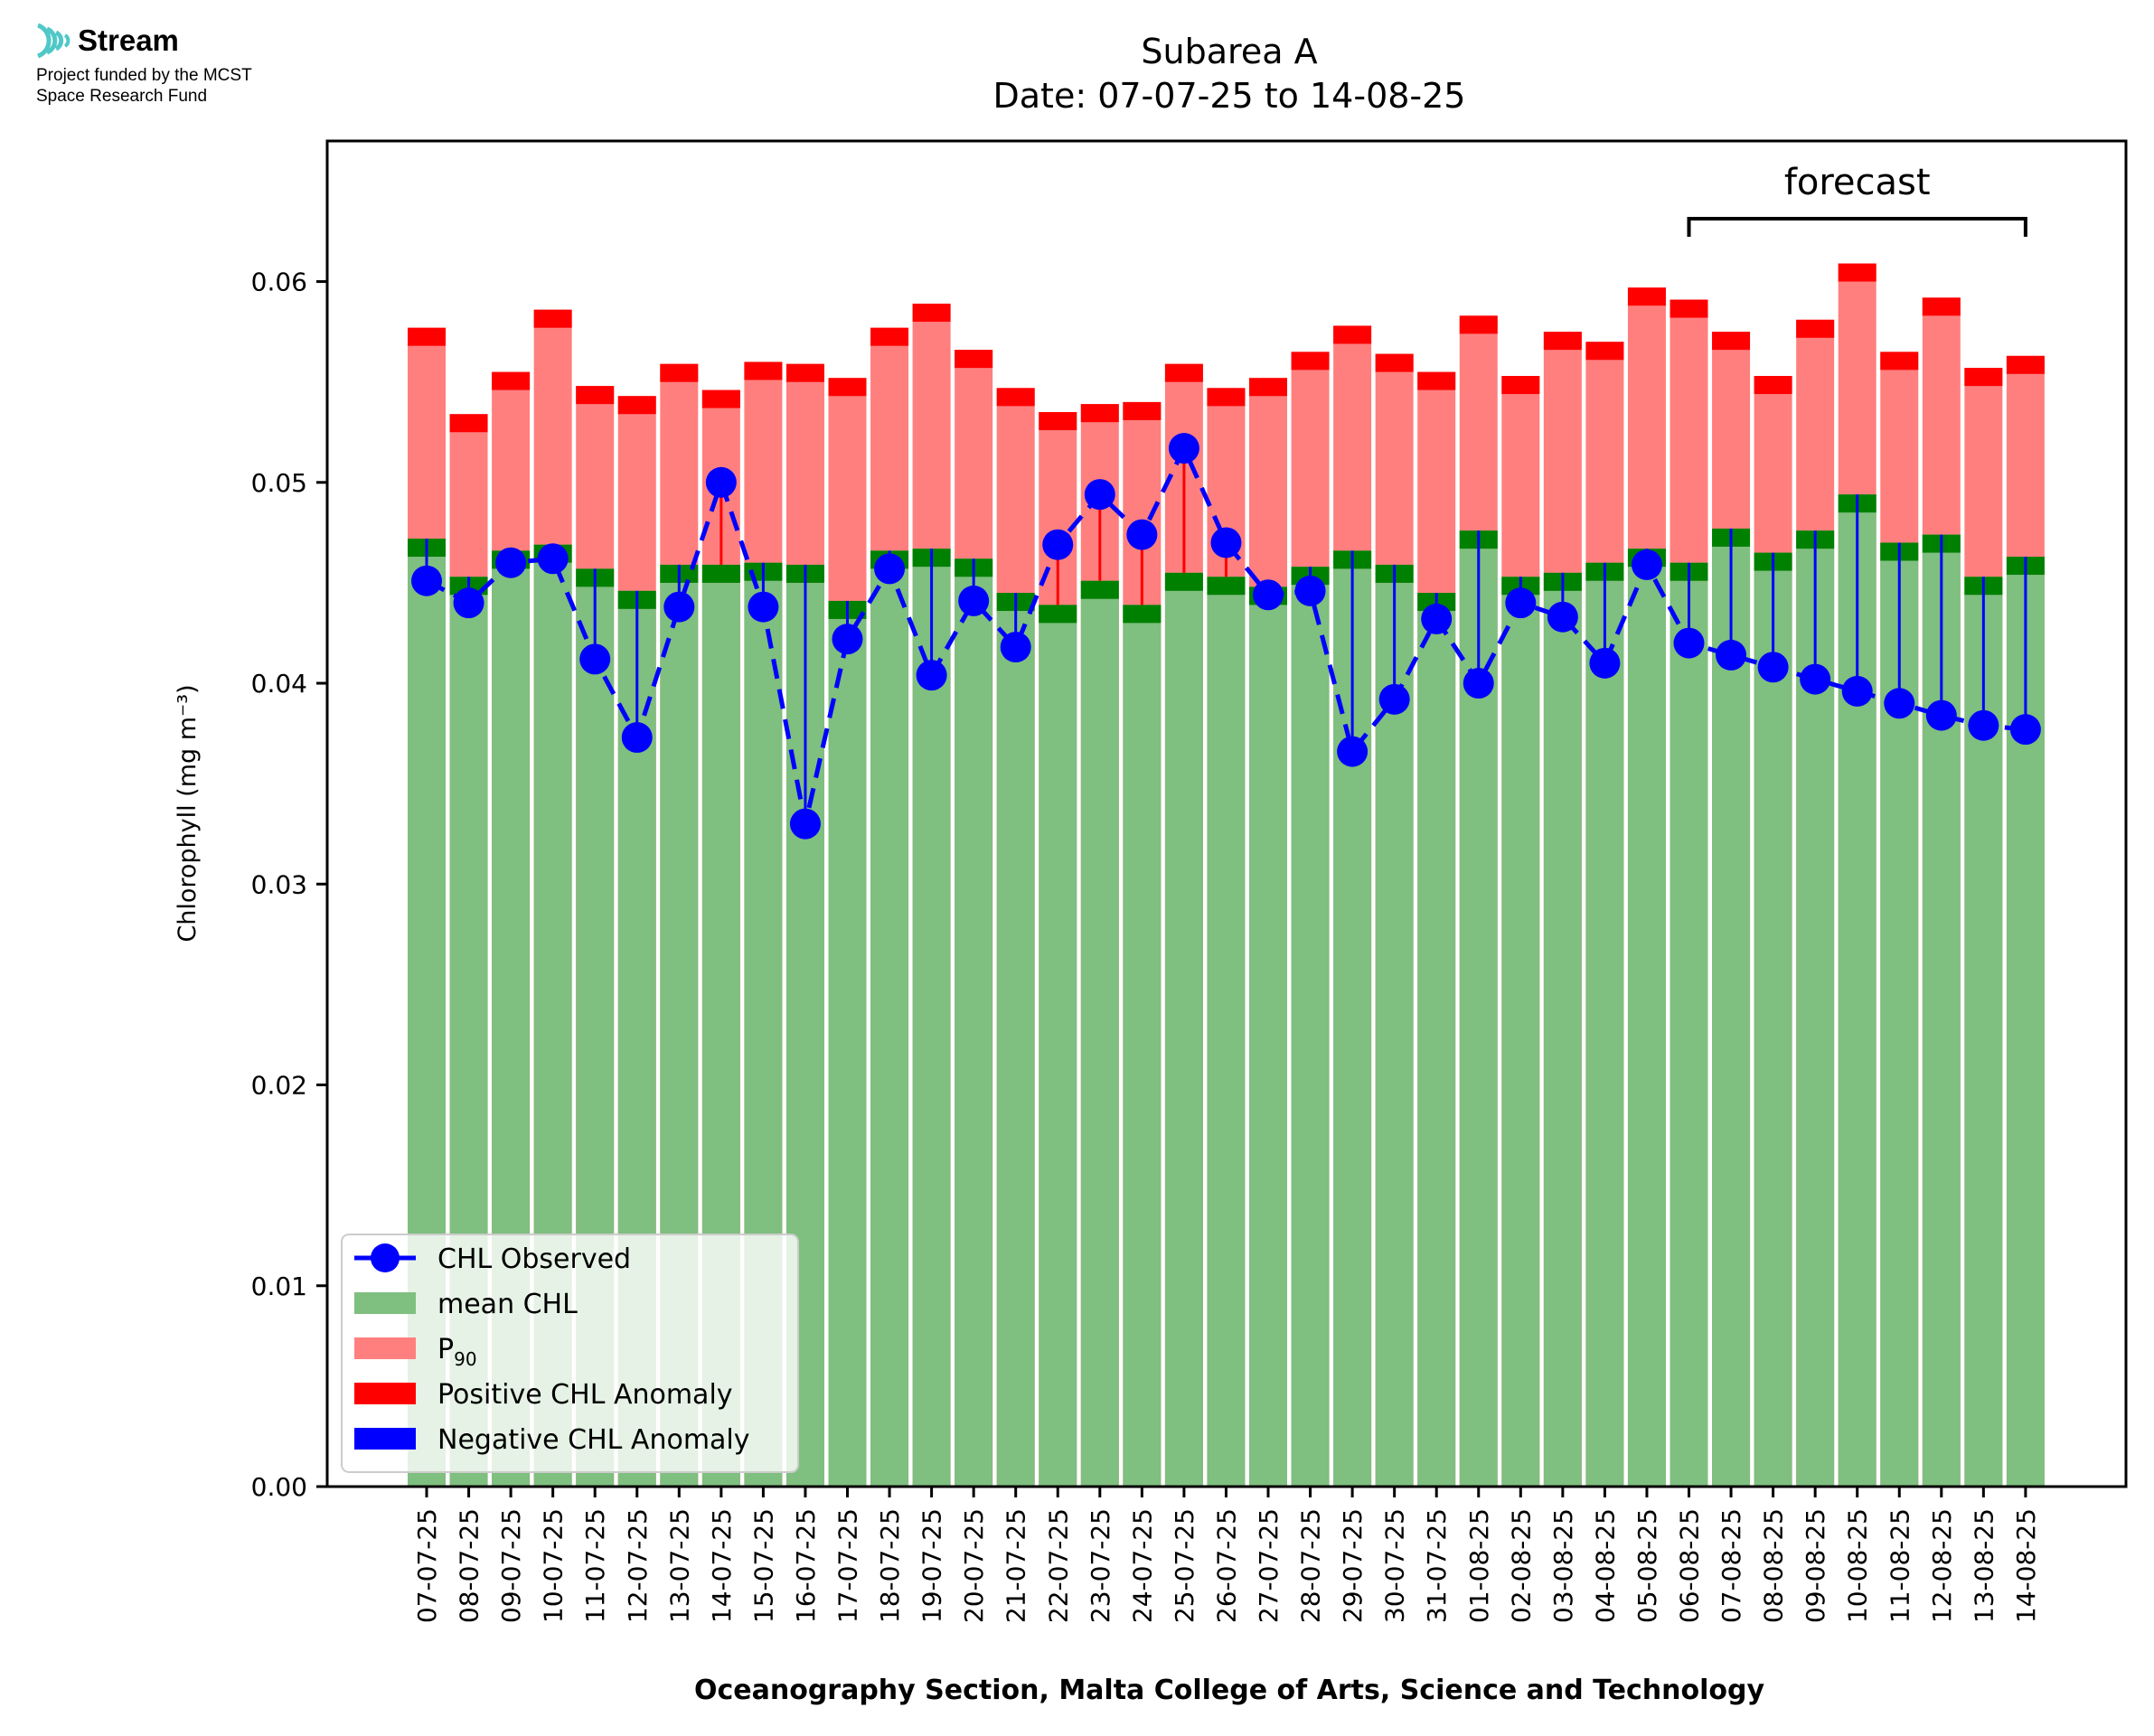 This screenshot has height=1736, width=2154. I want to click on logo-funding-line-2: Space Research Fund, so click(122, 96).